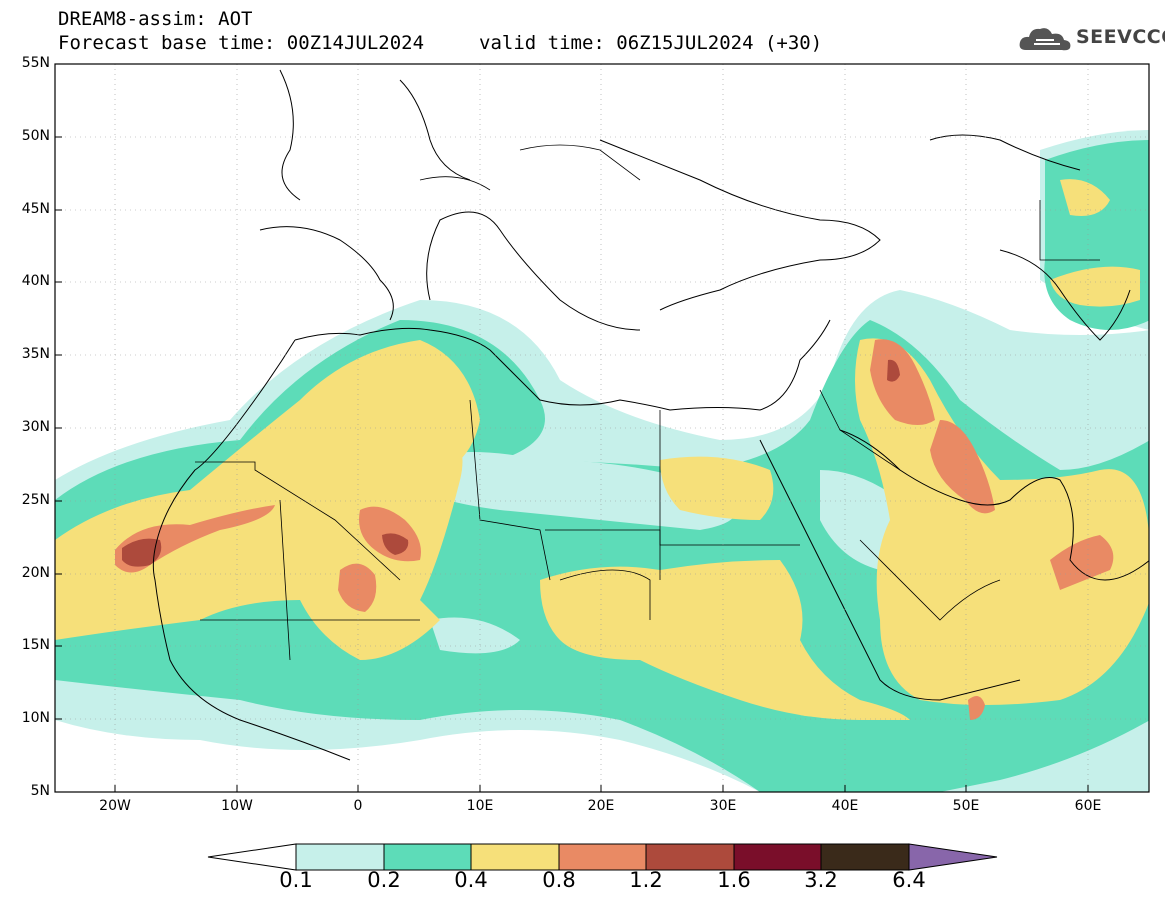 This screenshot has width=1165, height=905. Describe the element at coordinates (641, 553) in the screenshot. I see `aot-contour-0.1-inner` at that location.